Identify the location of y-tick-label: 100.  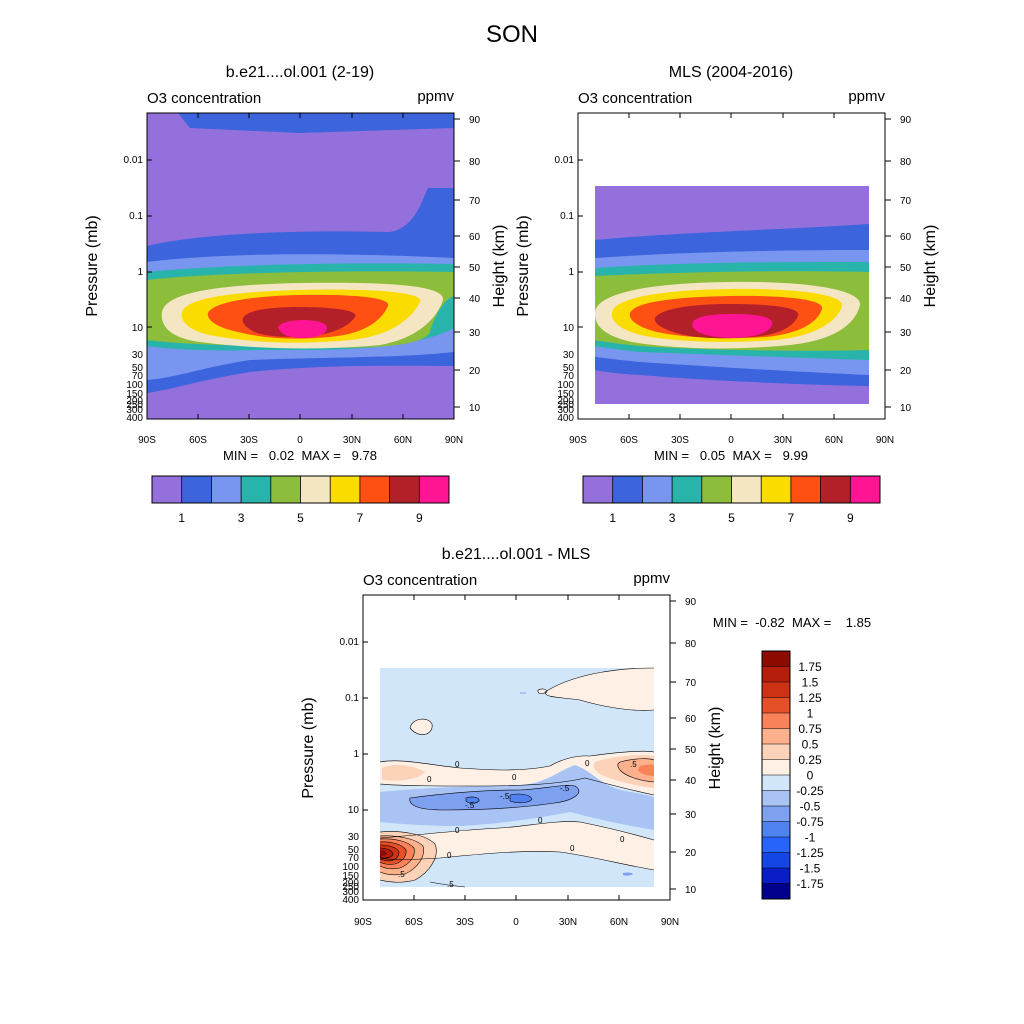
(134, 385).